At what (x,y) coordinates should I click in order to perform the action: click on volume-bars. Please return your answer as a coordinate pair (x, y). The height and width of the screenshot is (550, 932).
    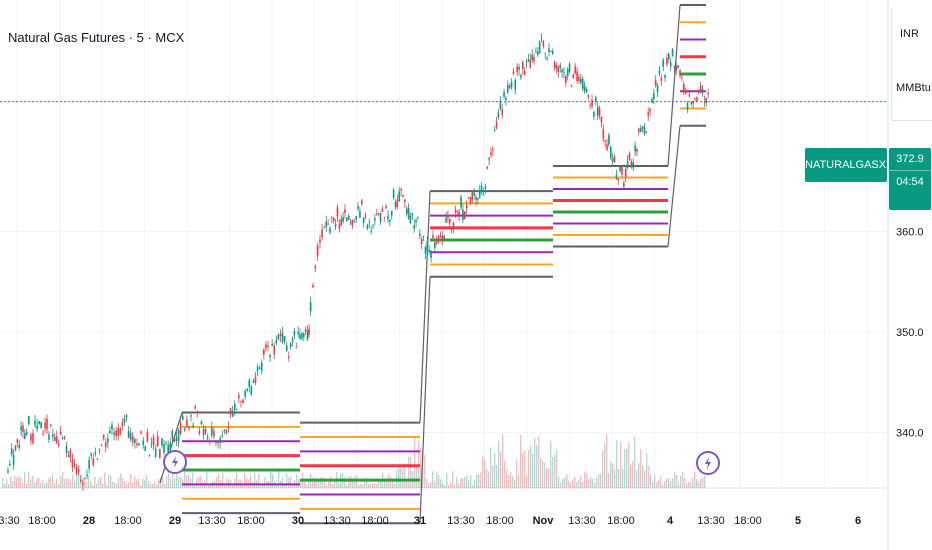
    Looking at the image, I should click on (354, 460).